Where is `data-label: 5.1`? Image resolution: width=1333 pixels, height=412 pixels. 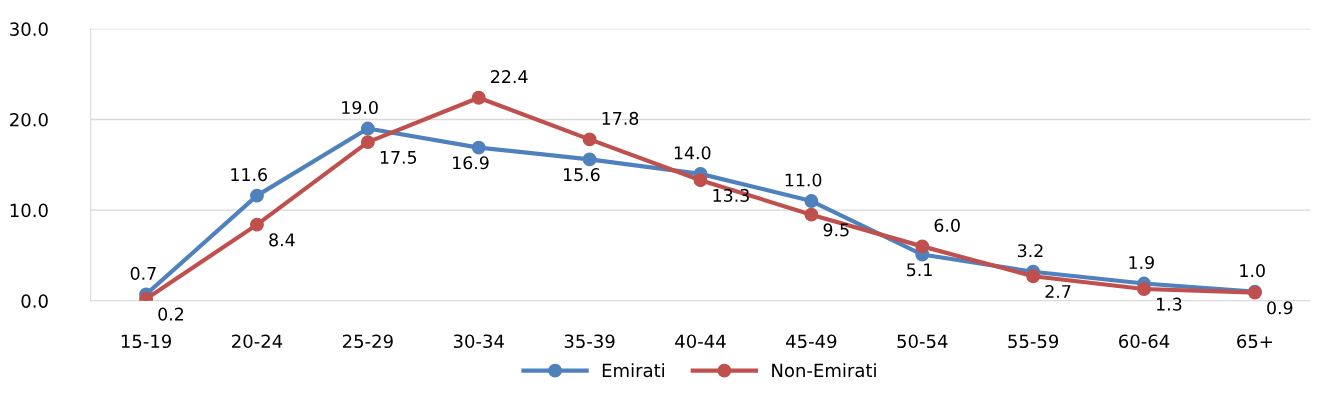
data-label: 5.1 is located at coordinates (919, 270).